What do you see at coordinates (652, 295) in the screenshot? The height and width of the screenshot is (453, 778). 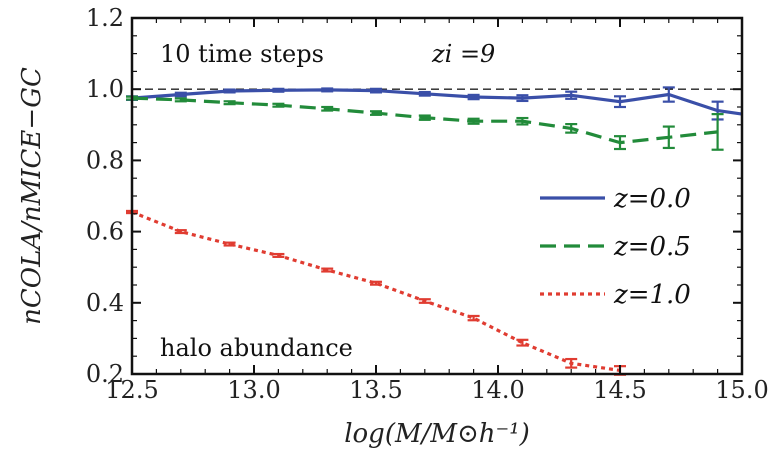 I see `legend-label-z1: z=1.0` at bounding box center [652, 295].